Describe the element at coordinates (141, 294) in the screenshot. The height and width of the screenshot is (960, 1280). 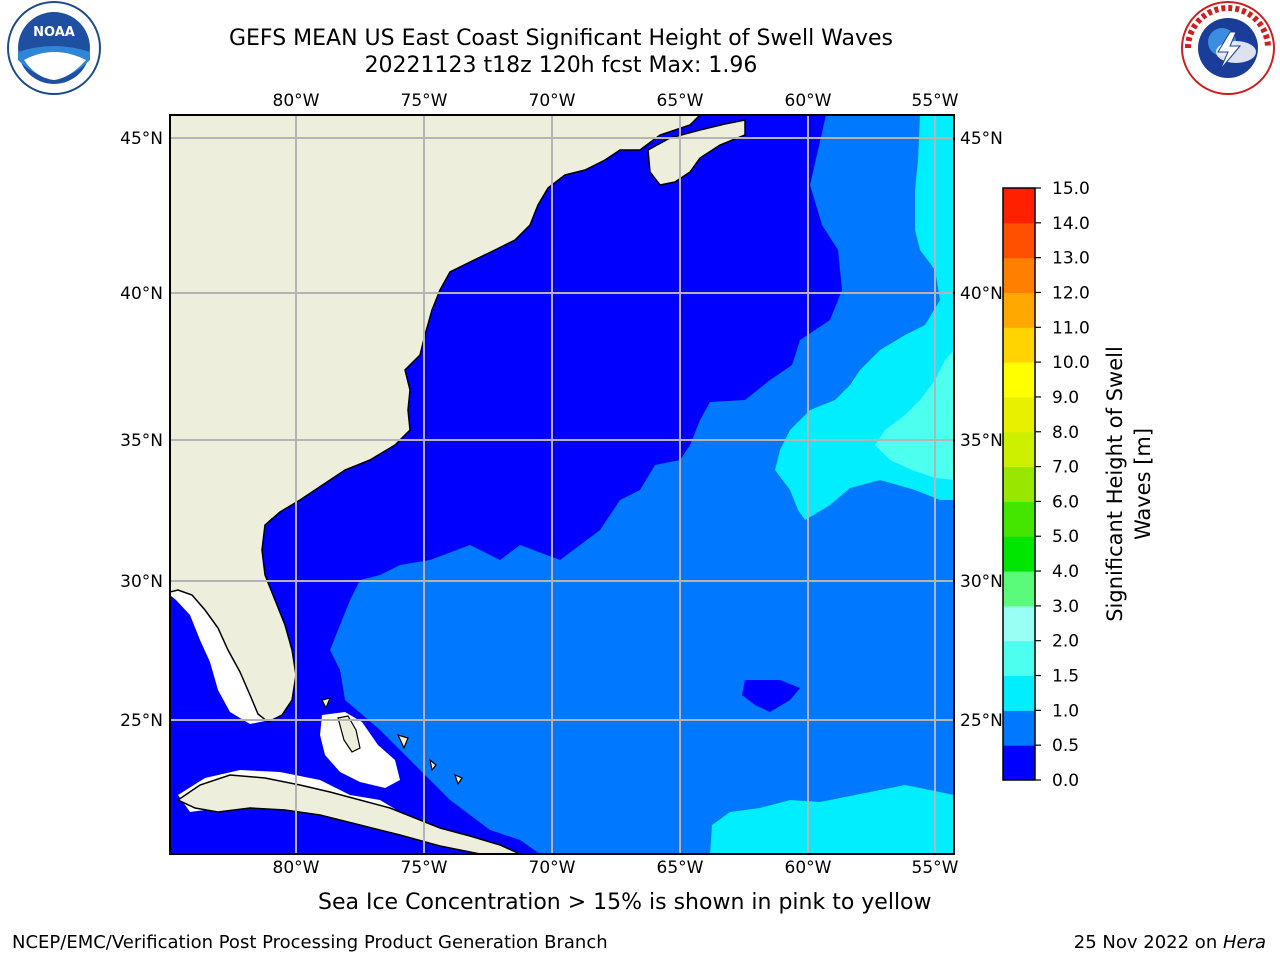
I see `lat-tick-left: 40°N` at that location.